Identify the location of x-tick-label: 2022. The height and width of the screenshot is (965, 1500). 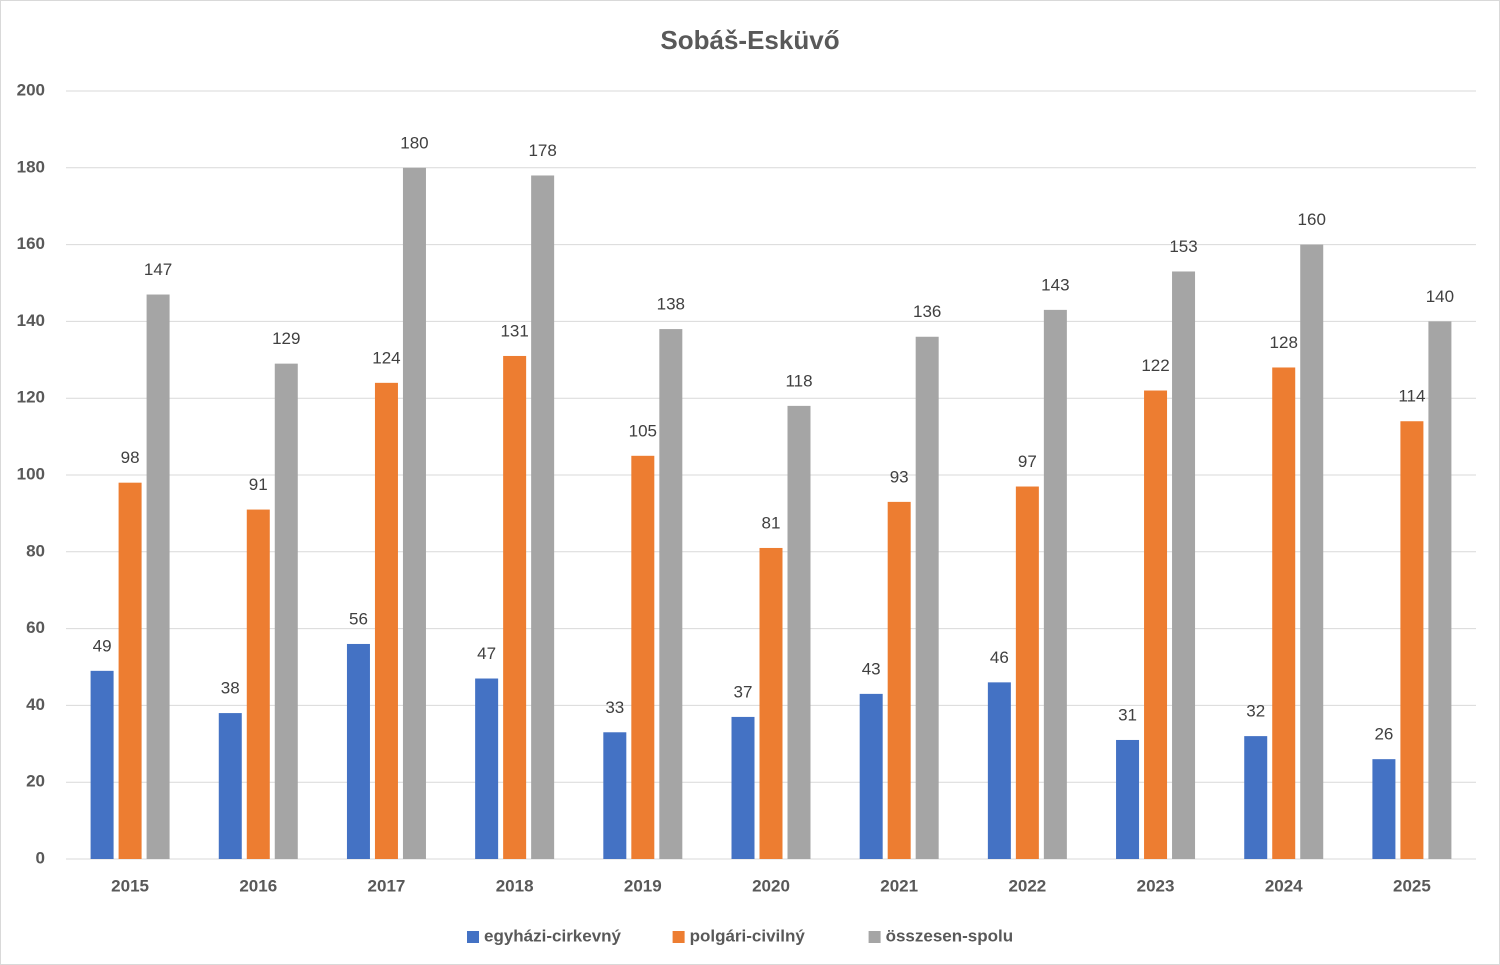
(1027, 885).